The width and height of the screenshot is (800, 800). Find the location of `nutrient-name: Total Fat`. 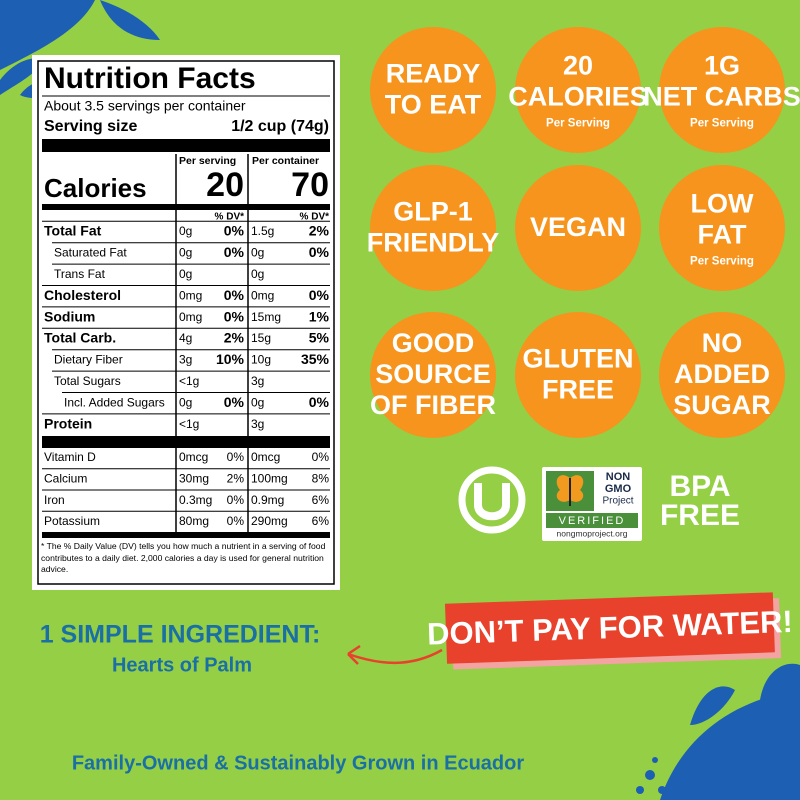

nutrient-name: Total Fat is located at coordinates (73, 231).